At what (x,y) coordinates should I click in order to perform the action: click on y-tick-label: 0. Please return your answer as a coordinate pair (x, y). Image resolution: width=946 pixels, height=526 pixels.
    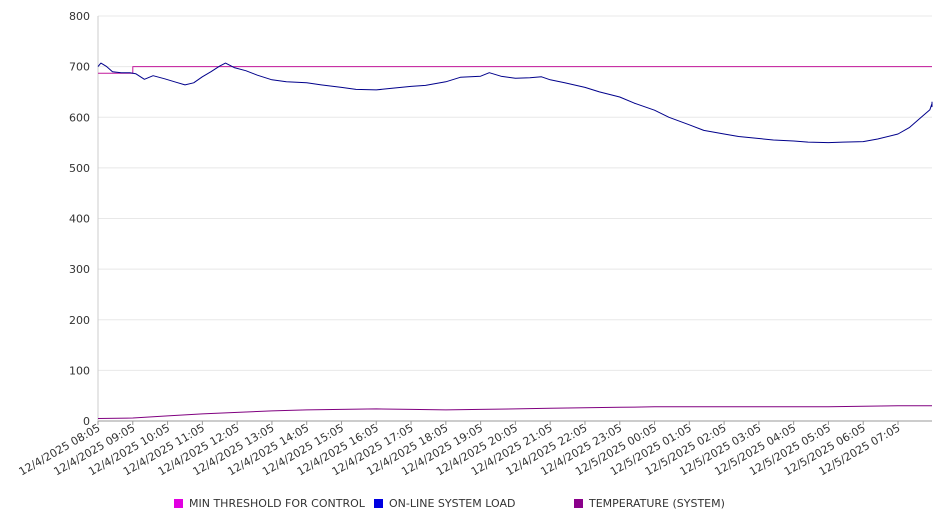
    Looking at the image, I should click on (86, 421).